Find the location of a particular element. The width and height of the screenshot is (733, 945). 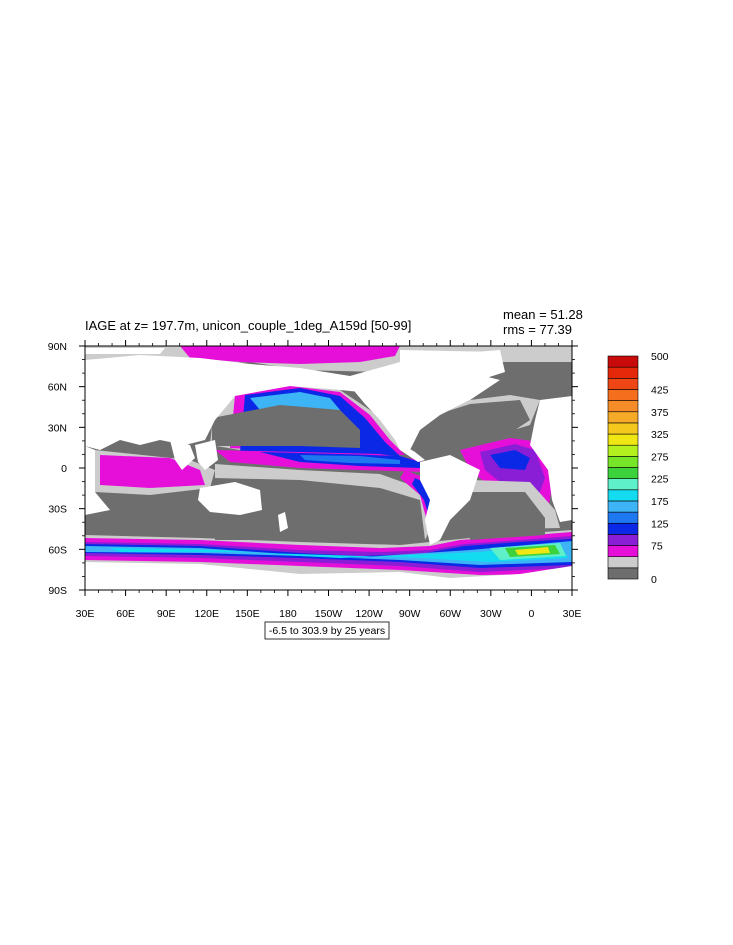

npac-gyre is located at coordinates (286, 426).